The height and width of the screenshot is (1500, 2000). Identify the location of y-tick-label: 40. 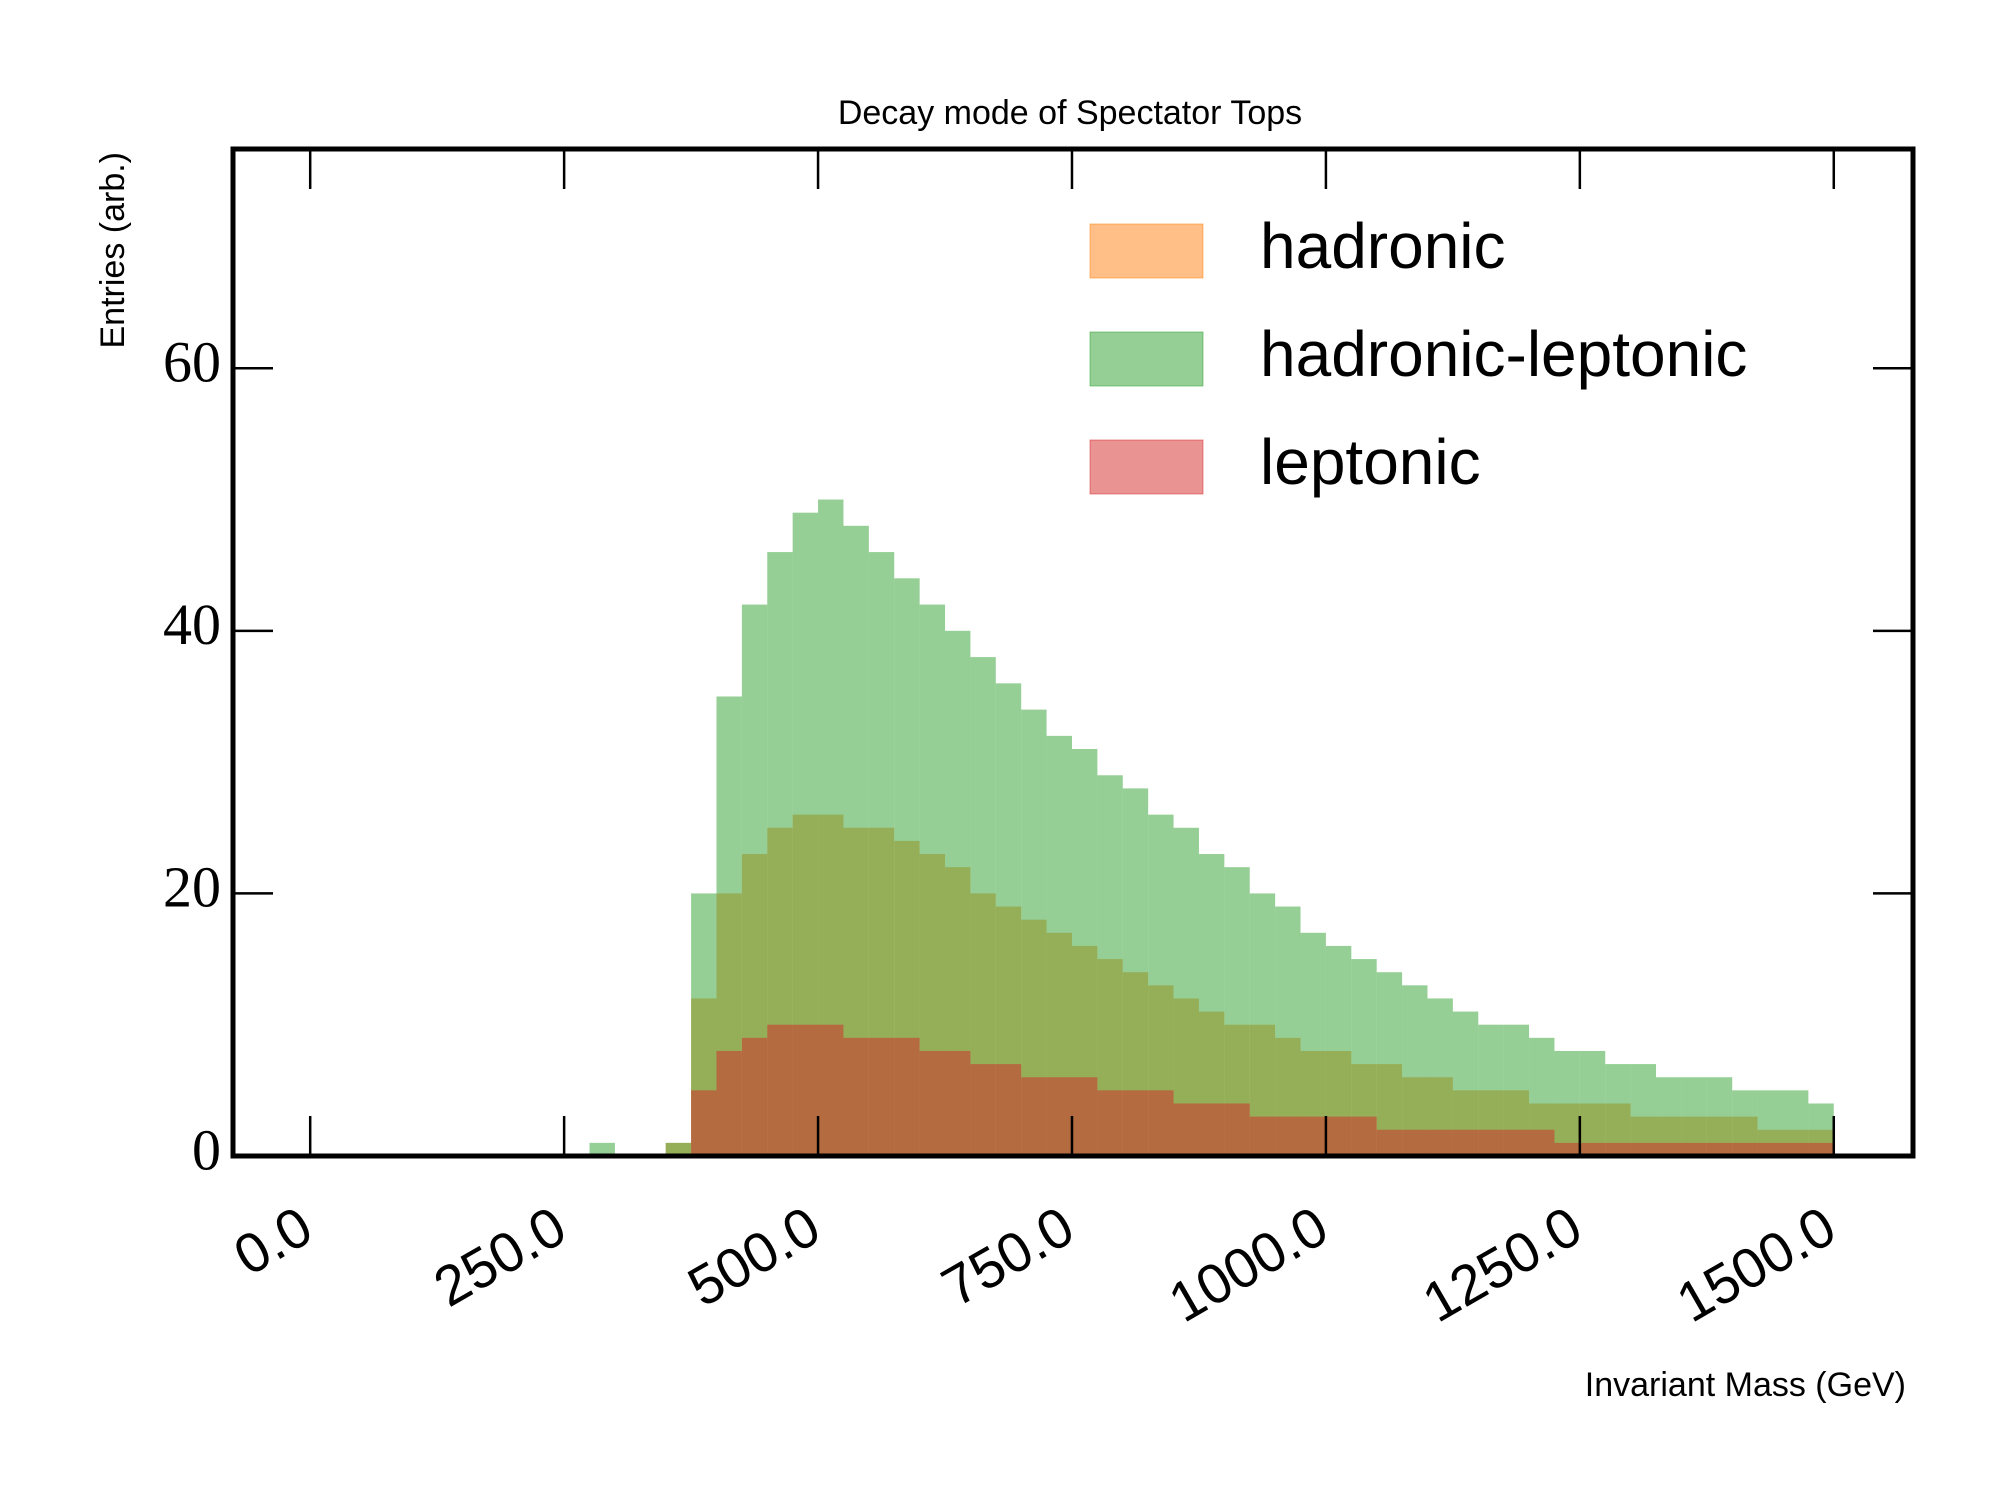
(192, 624).